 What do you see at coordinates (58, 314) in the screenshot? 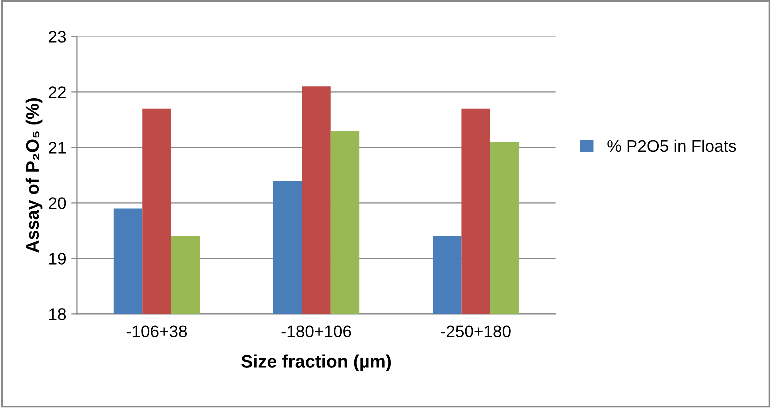
I see `y-tick-label: 18` at bounding box center [58, 314].